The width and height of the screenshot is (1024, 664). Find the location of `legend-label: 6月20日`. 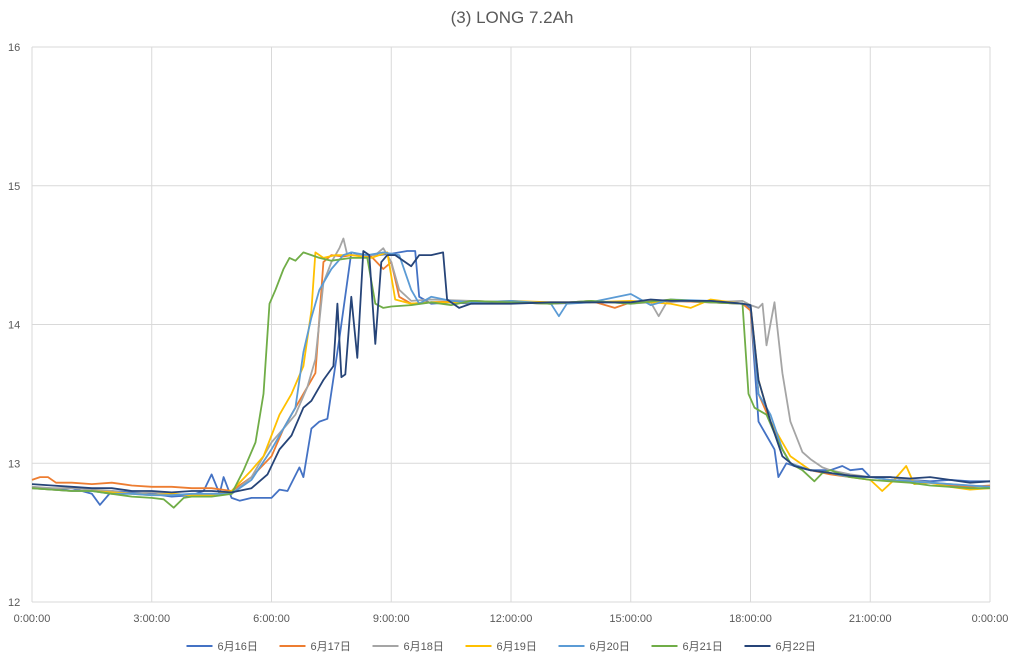

legend-label: 6月20日 is located at coordinates (610, 647).